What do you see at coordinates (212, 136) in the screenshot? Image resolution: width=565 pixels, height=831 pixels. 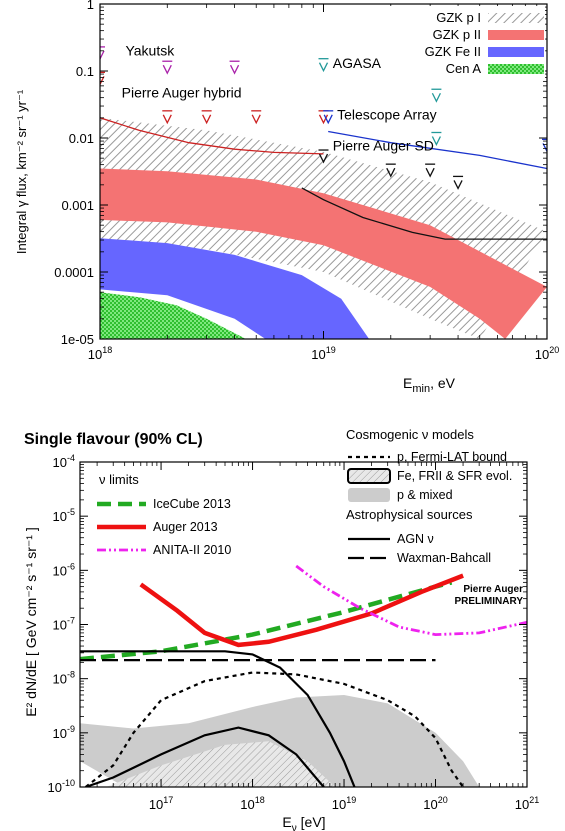 I see `limit-curve-pierre-auger-hybrid` at bounding box center [212, 136].